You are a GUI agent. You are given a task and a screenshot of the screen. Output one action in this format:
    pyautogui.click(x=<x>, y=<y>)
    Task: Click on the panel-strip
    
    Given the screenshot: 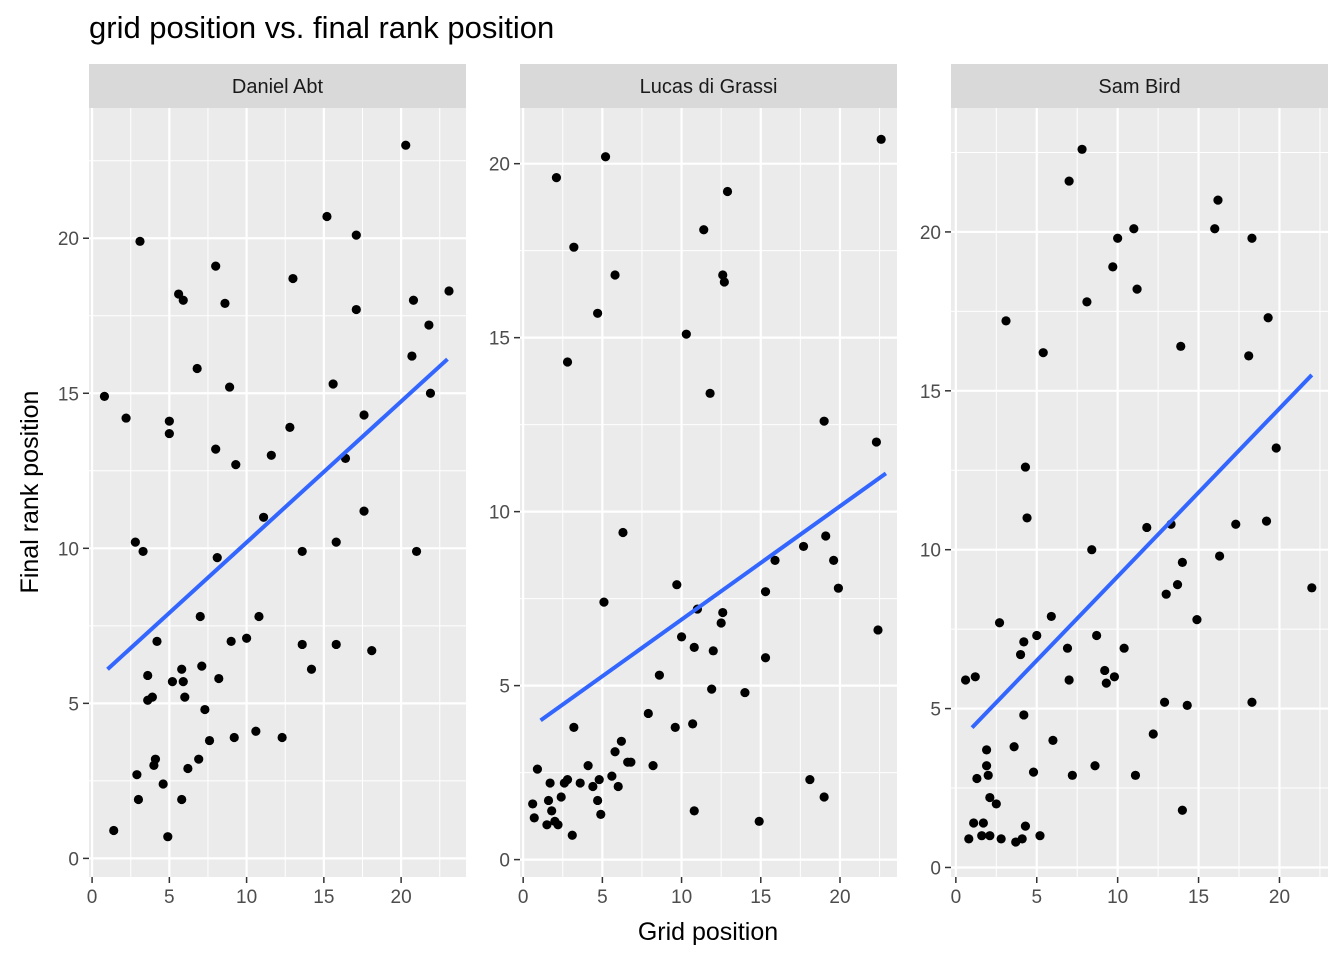 What is the action you would take?
    pyautogui.click(x=277, y=86)
    